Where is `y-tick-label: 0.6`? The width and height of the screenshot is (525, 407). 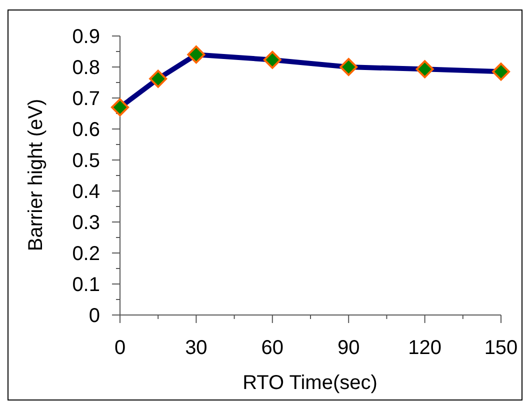
y-tick-label: 0.6 is located at coordinates (86, 130).